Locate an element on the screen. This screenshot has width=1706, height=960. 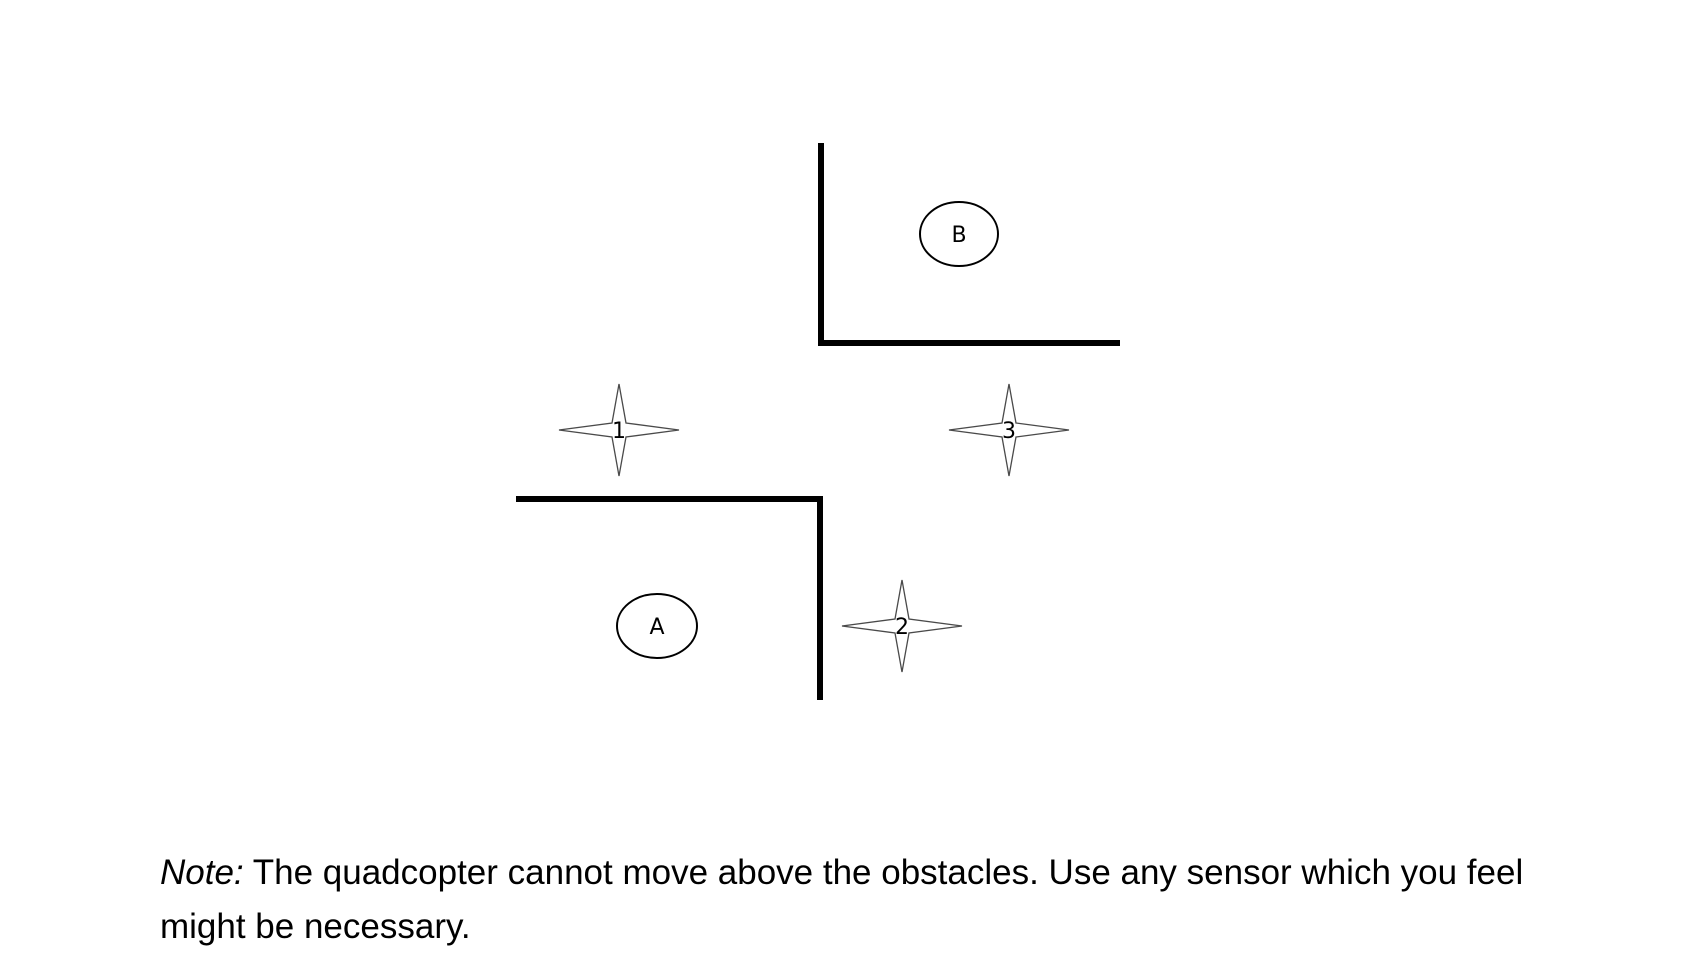
quadcopter-2: 2 is located at coordinates (902, 626).